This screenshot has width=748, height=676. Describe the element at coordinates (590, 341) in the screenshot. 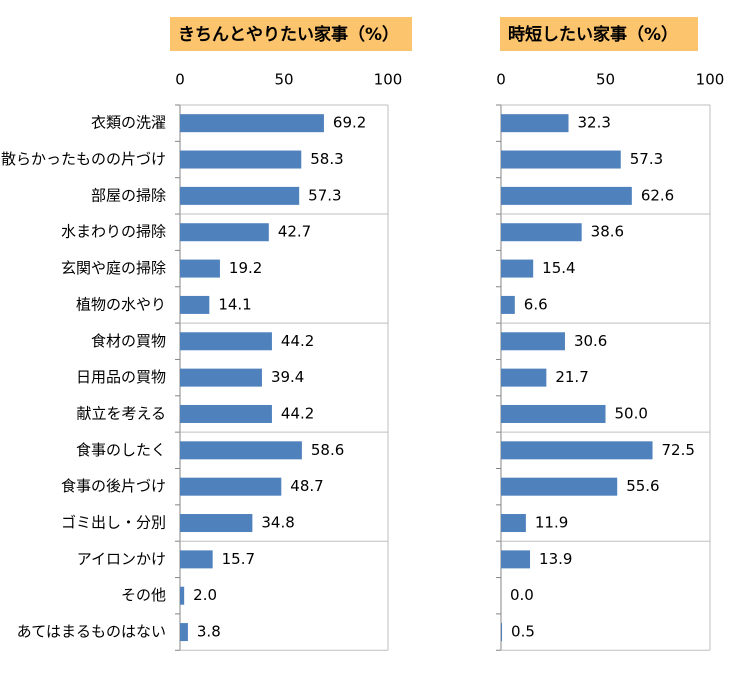

I see `value-label: 30.6` at that location.